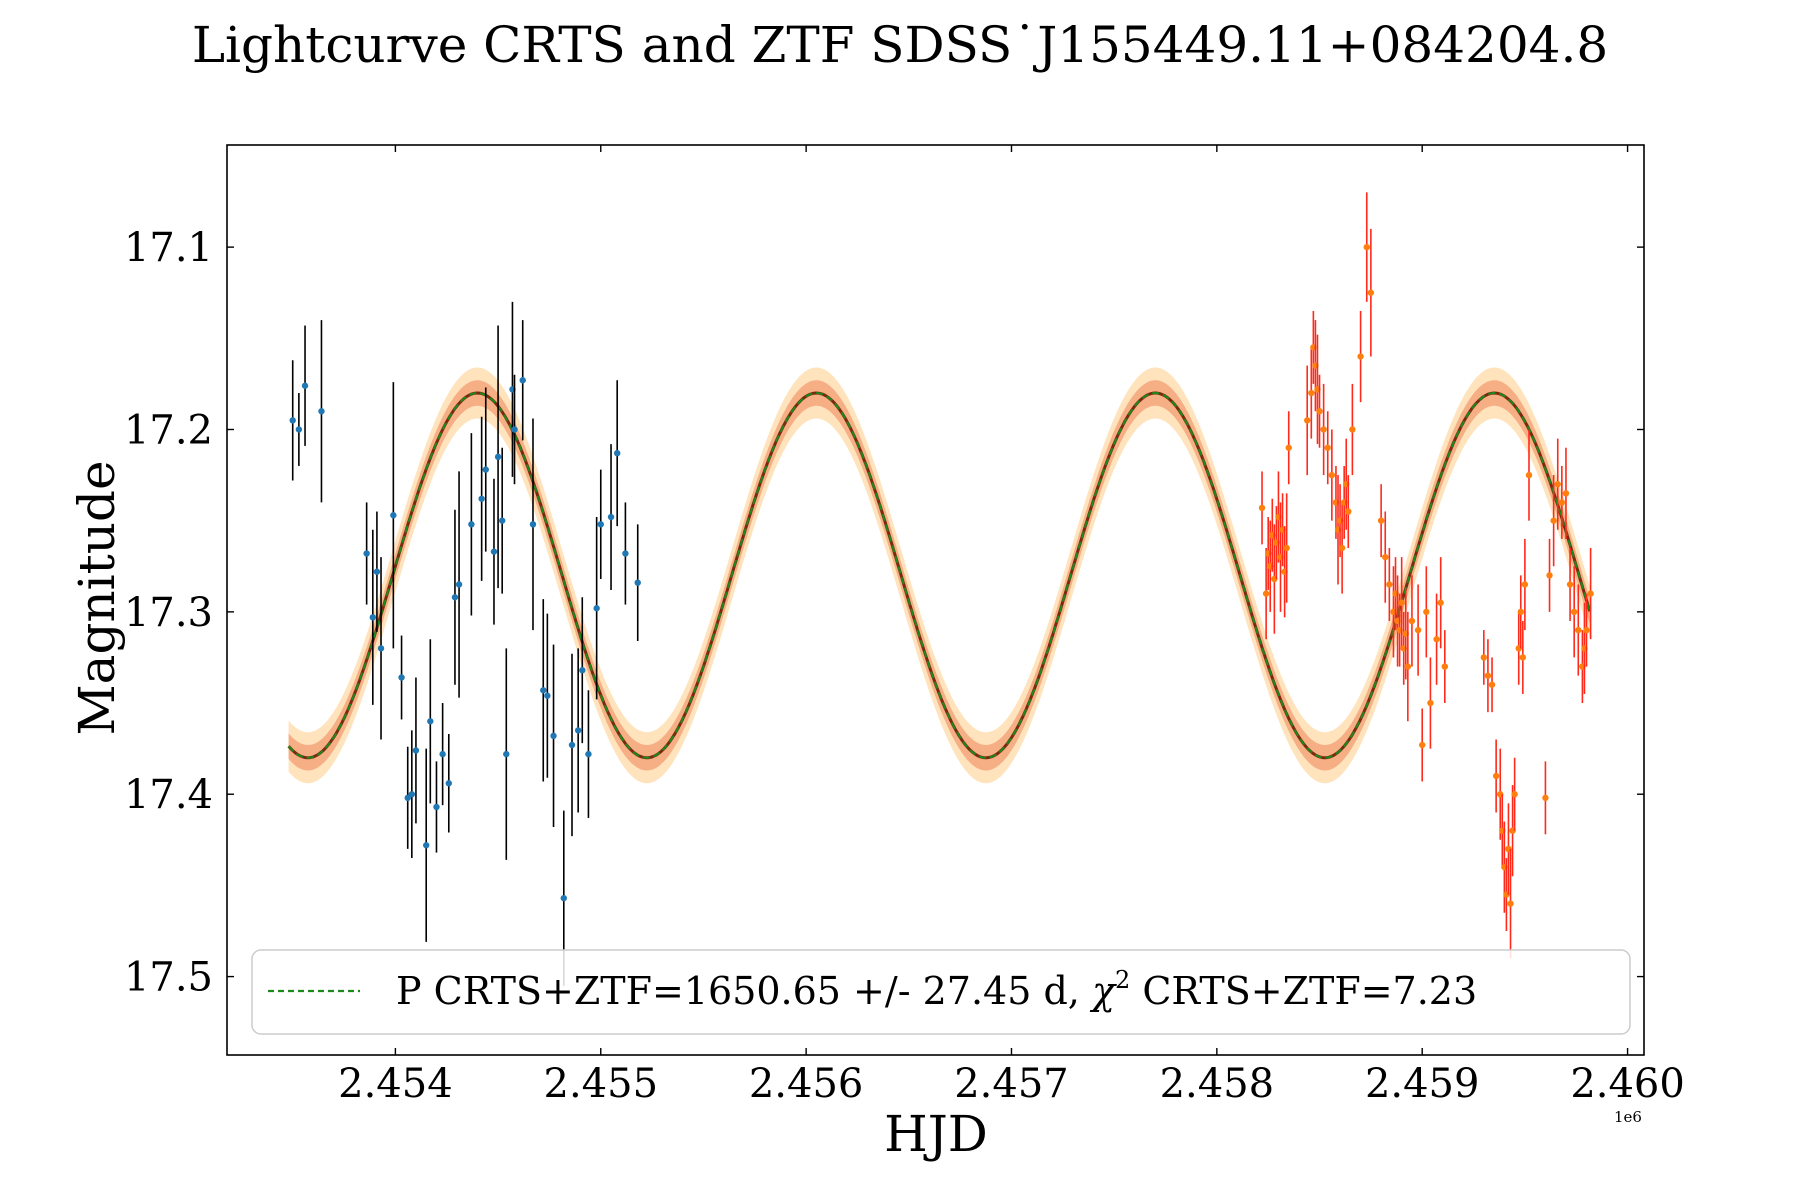 The width and height of the screenshot is (1800, 1200). Describe the element at coordinates (1011, 1084) in the screenshot. I see `x-tick-label: 2.457` at that location.